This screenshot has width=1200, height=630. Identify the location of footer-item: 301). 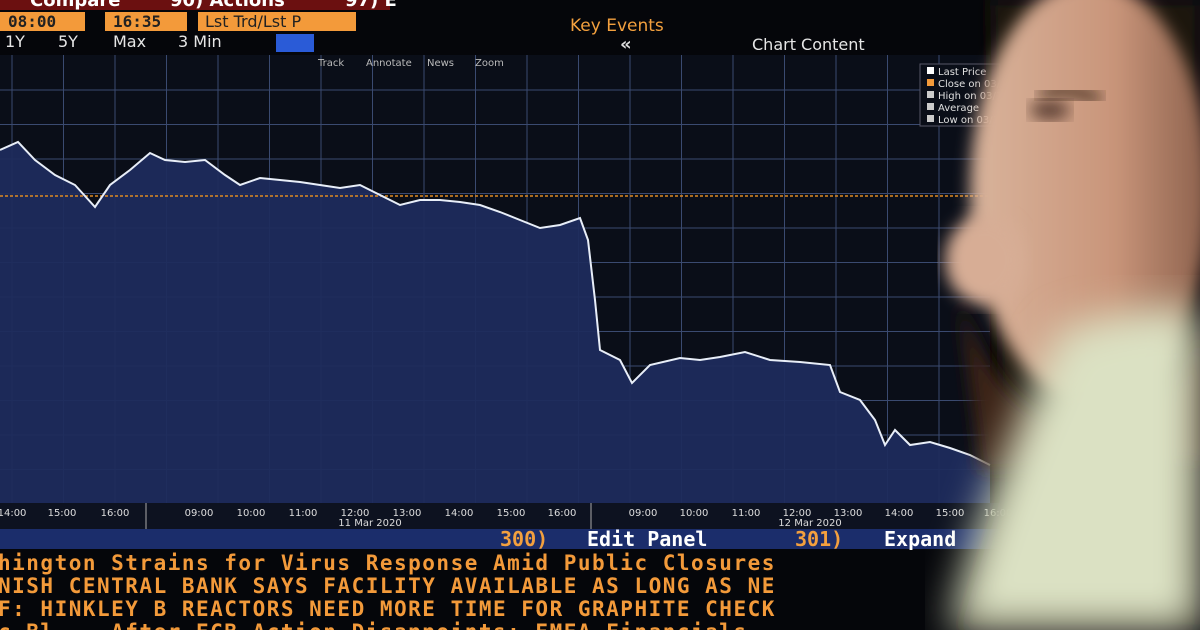
(819, 539).